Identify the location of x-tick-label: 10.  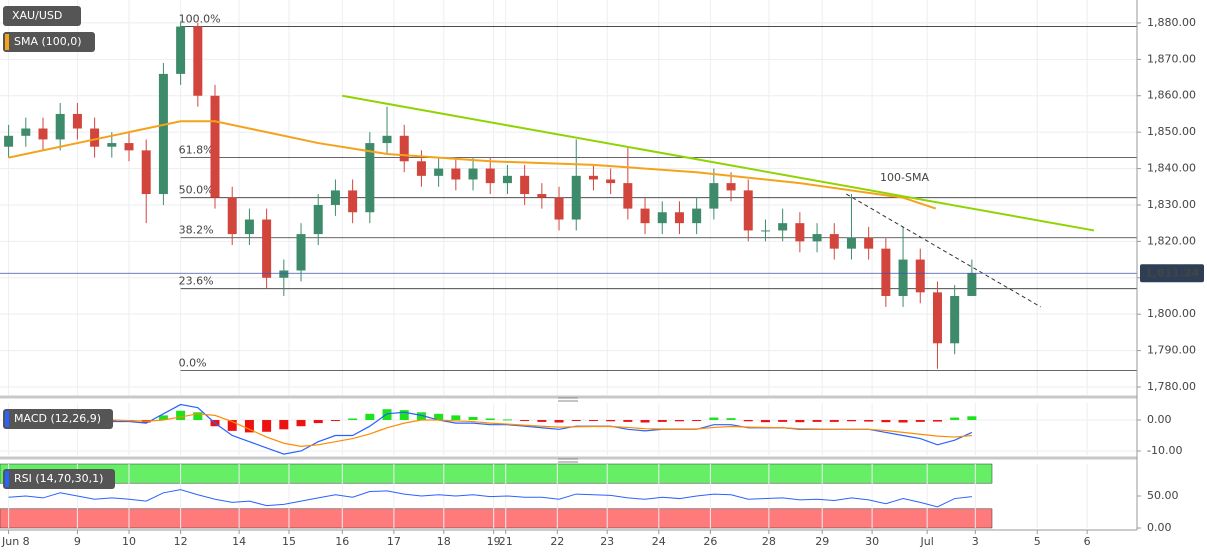
(129, 541).